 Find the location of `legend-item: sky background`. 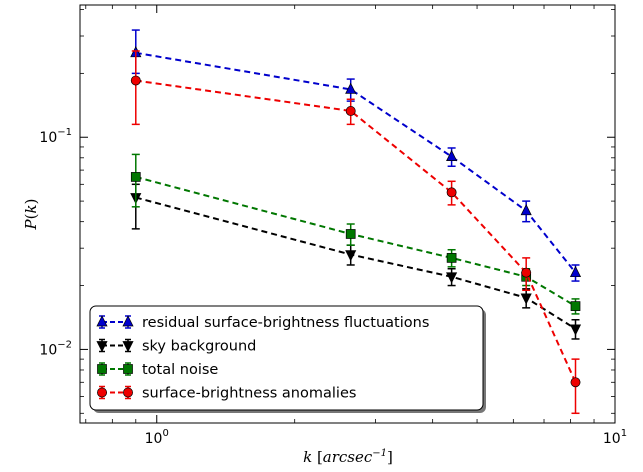

legend-item: sky background is located at coordinates (176, 347).